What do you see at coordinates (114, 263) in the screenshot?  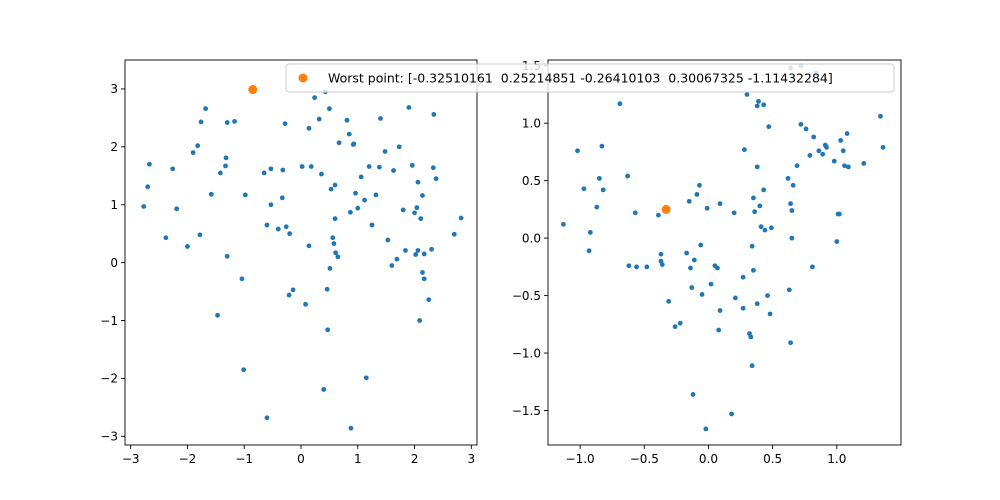 I see `y-tick-label-0-3: 0` at bounding box center [114, 263].